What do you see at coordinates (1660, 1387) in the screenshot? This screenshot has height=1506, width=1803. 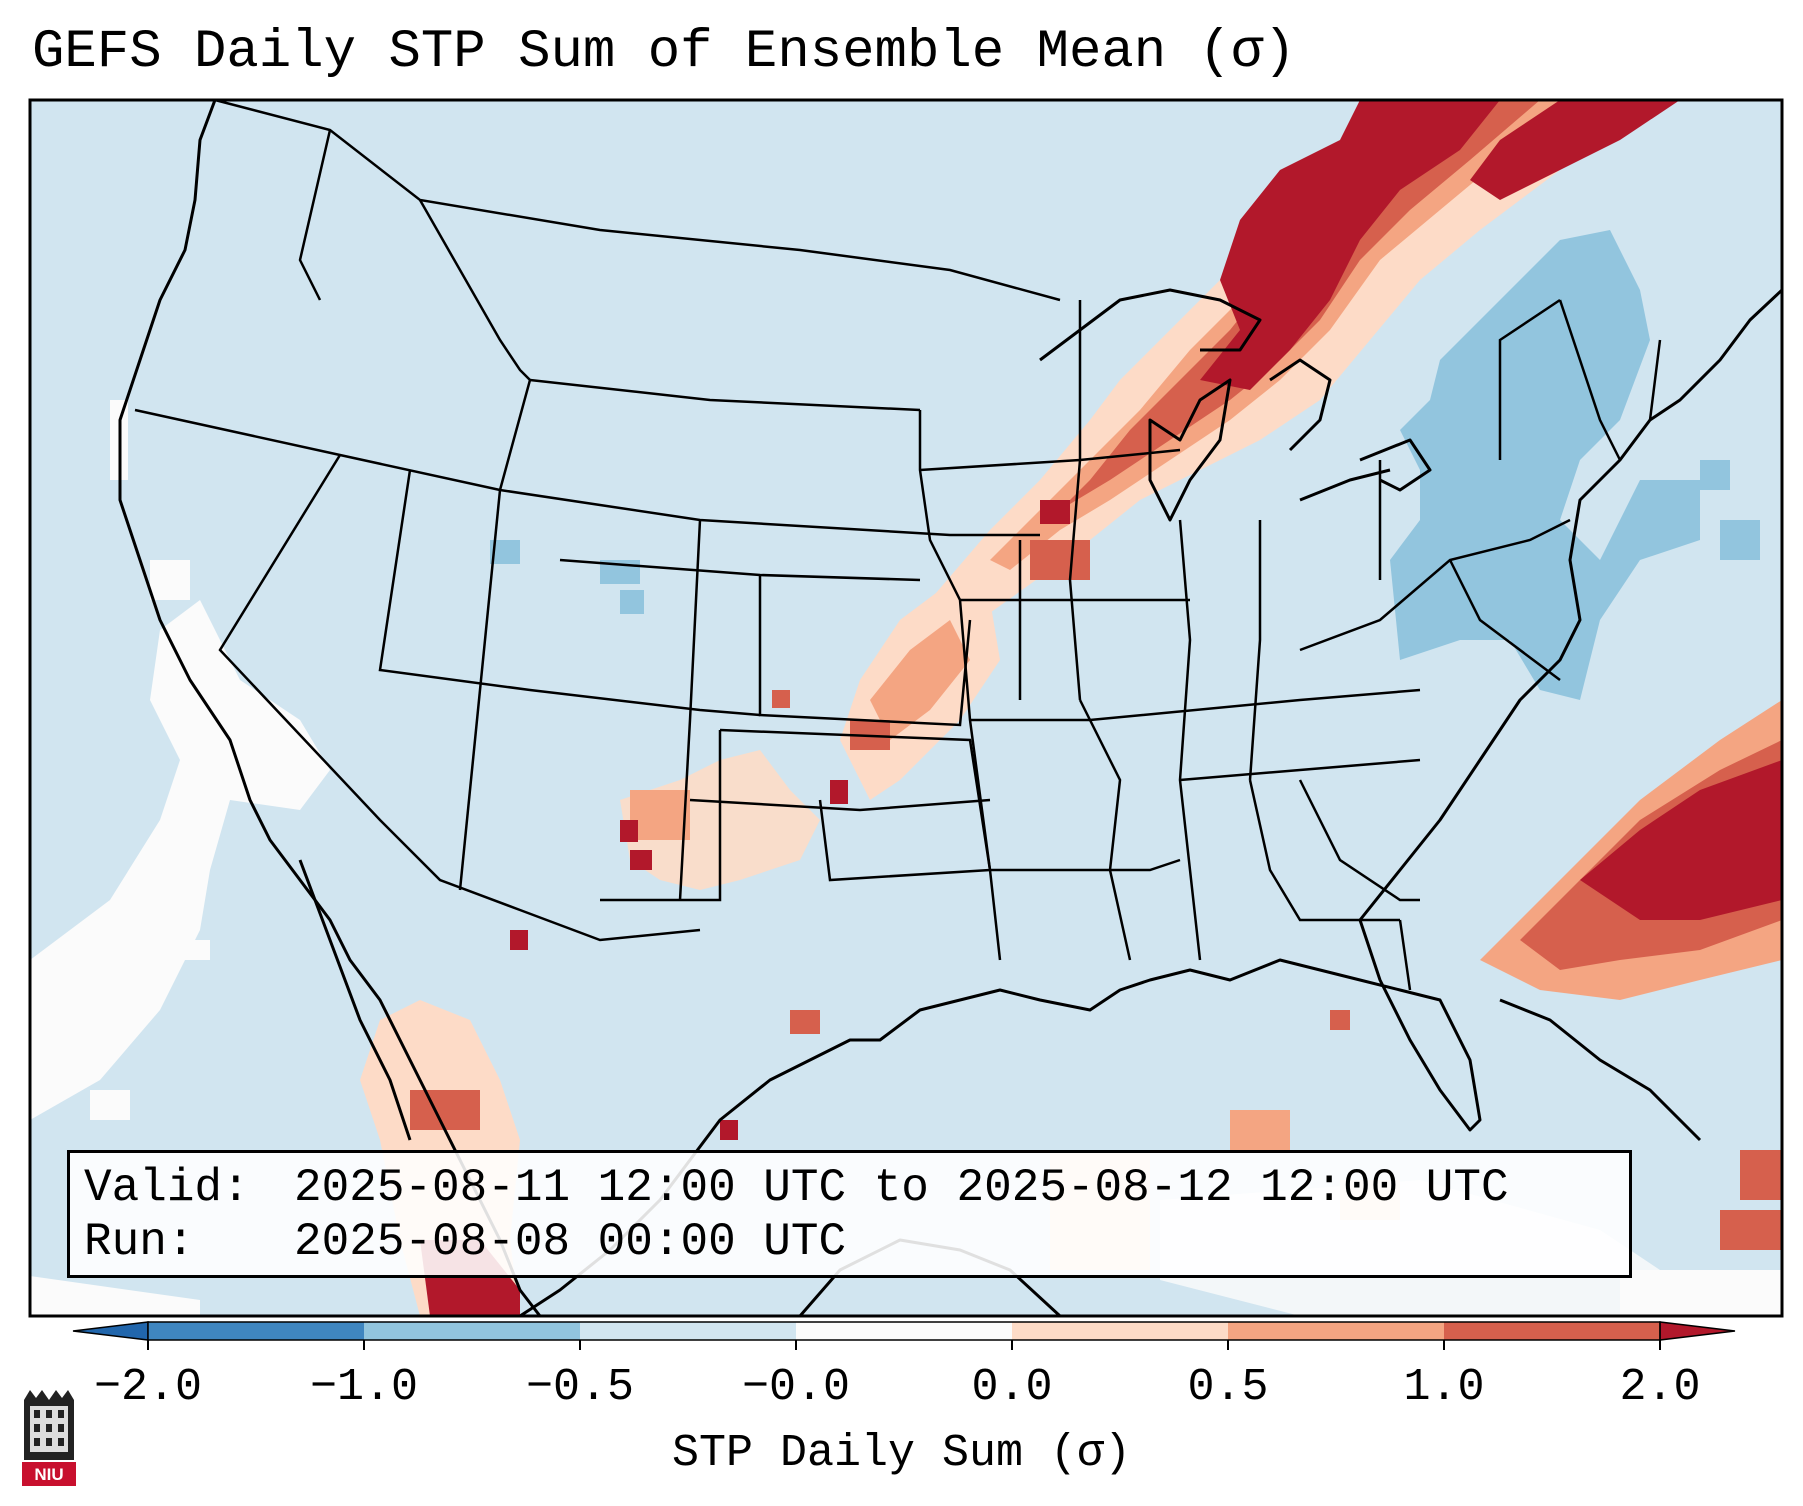 I see `colorbar-tick-label: 2.0` at bounding box center [1660, 1387].